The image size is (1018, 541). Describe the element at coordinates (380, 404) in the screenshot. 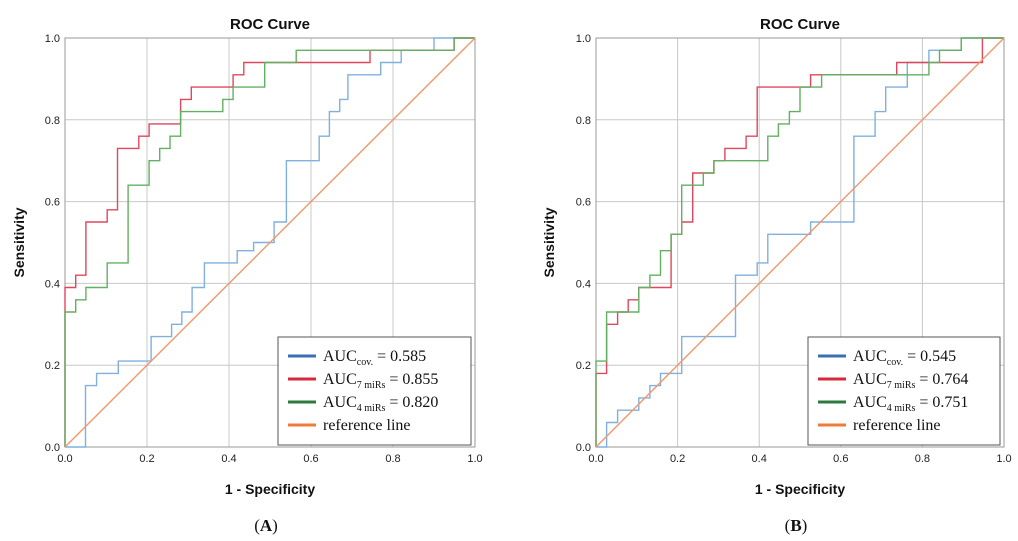

I see `legend-entry: AUC4 miRs = 0.820` at that location.